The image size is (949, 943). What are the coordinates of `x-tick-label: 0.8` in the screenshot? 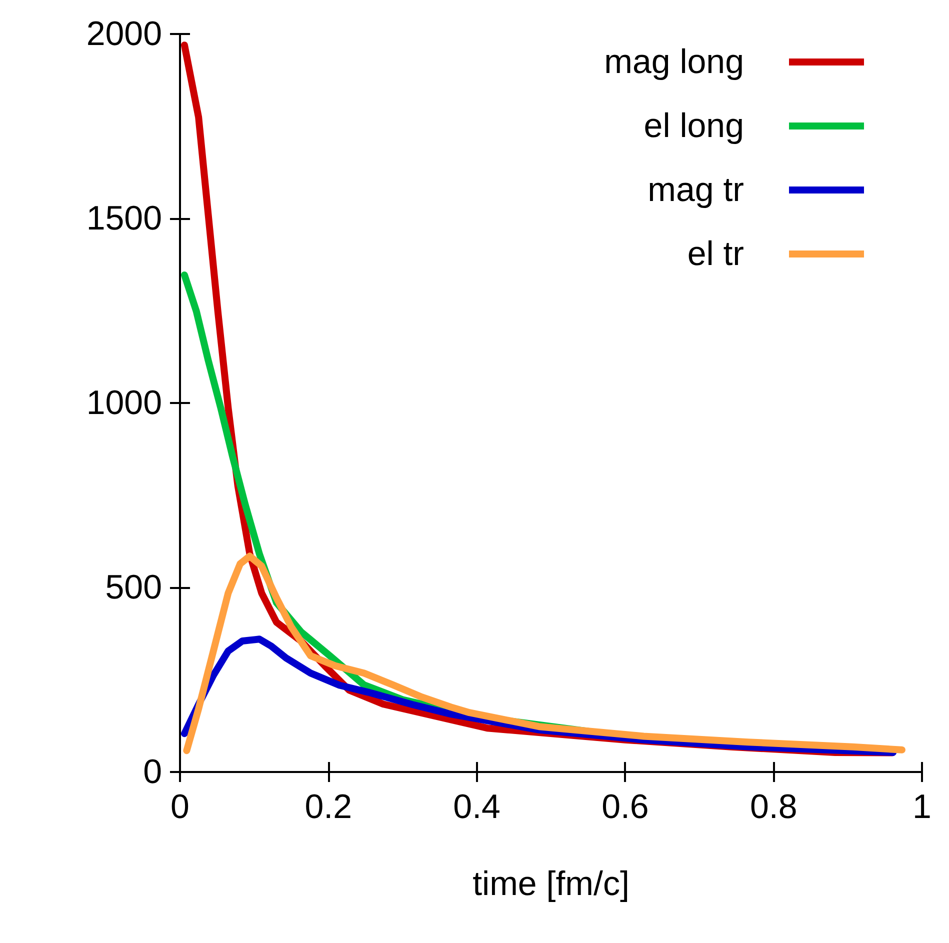 It's located at (774, 807).